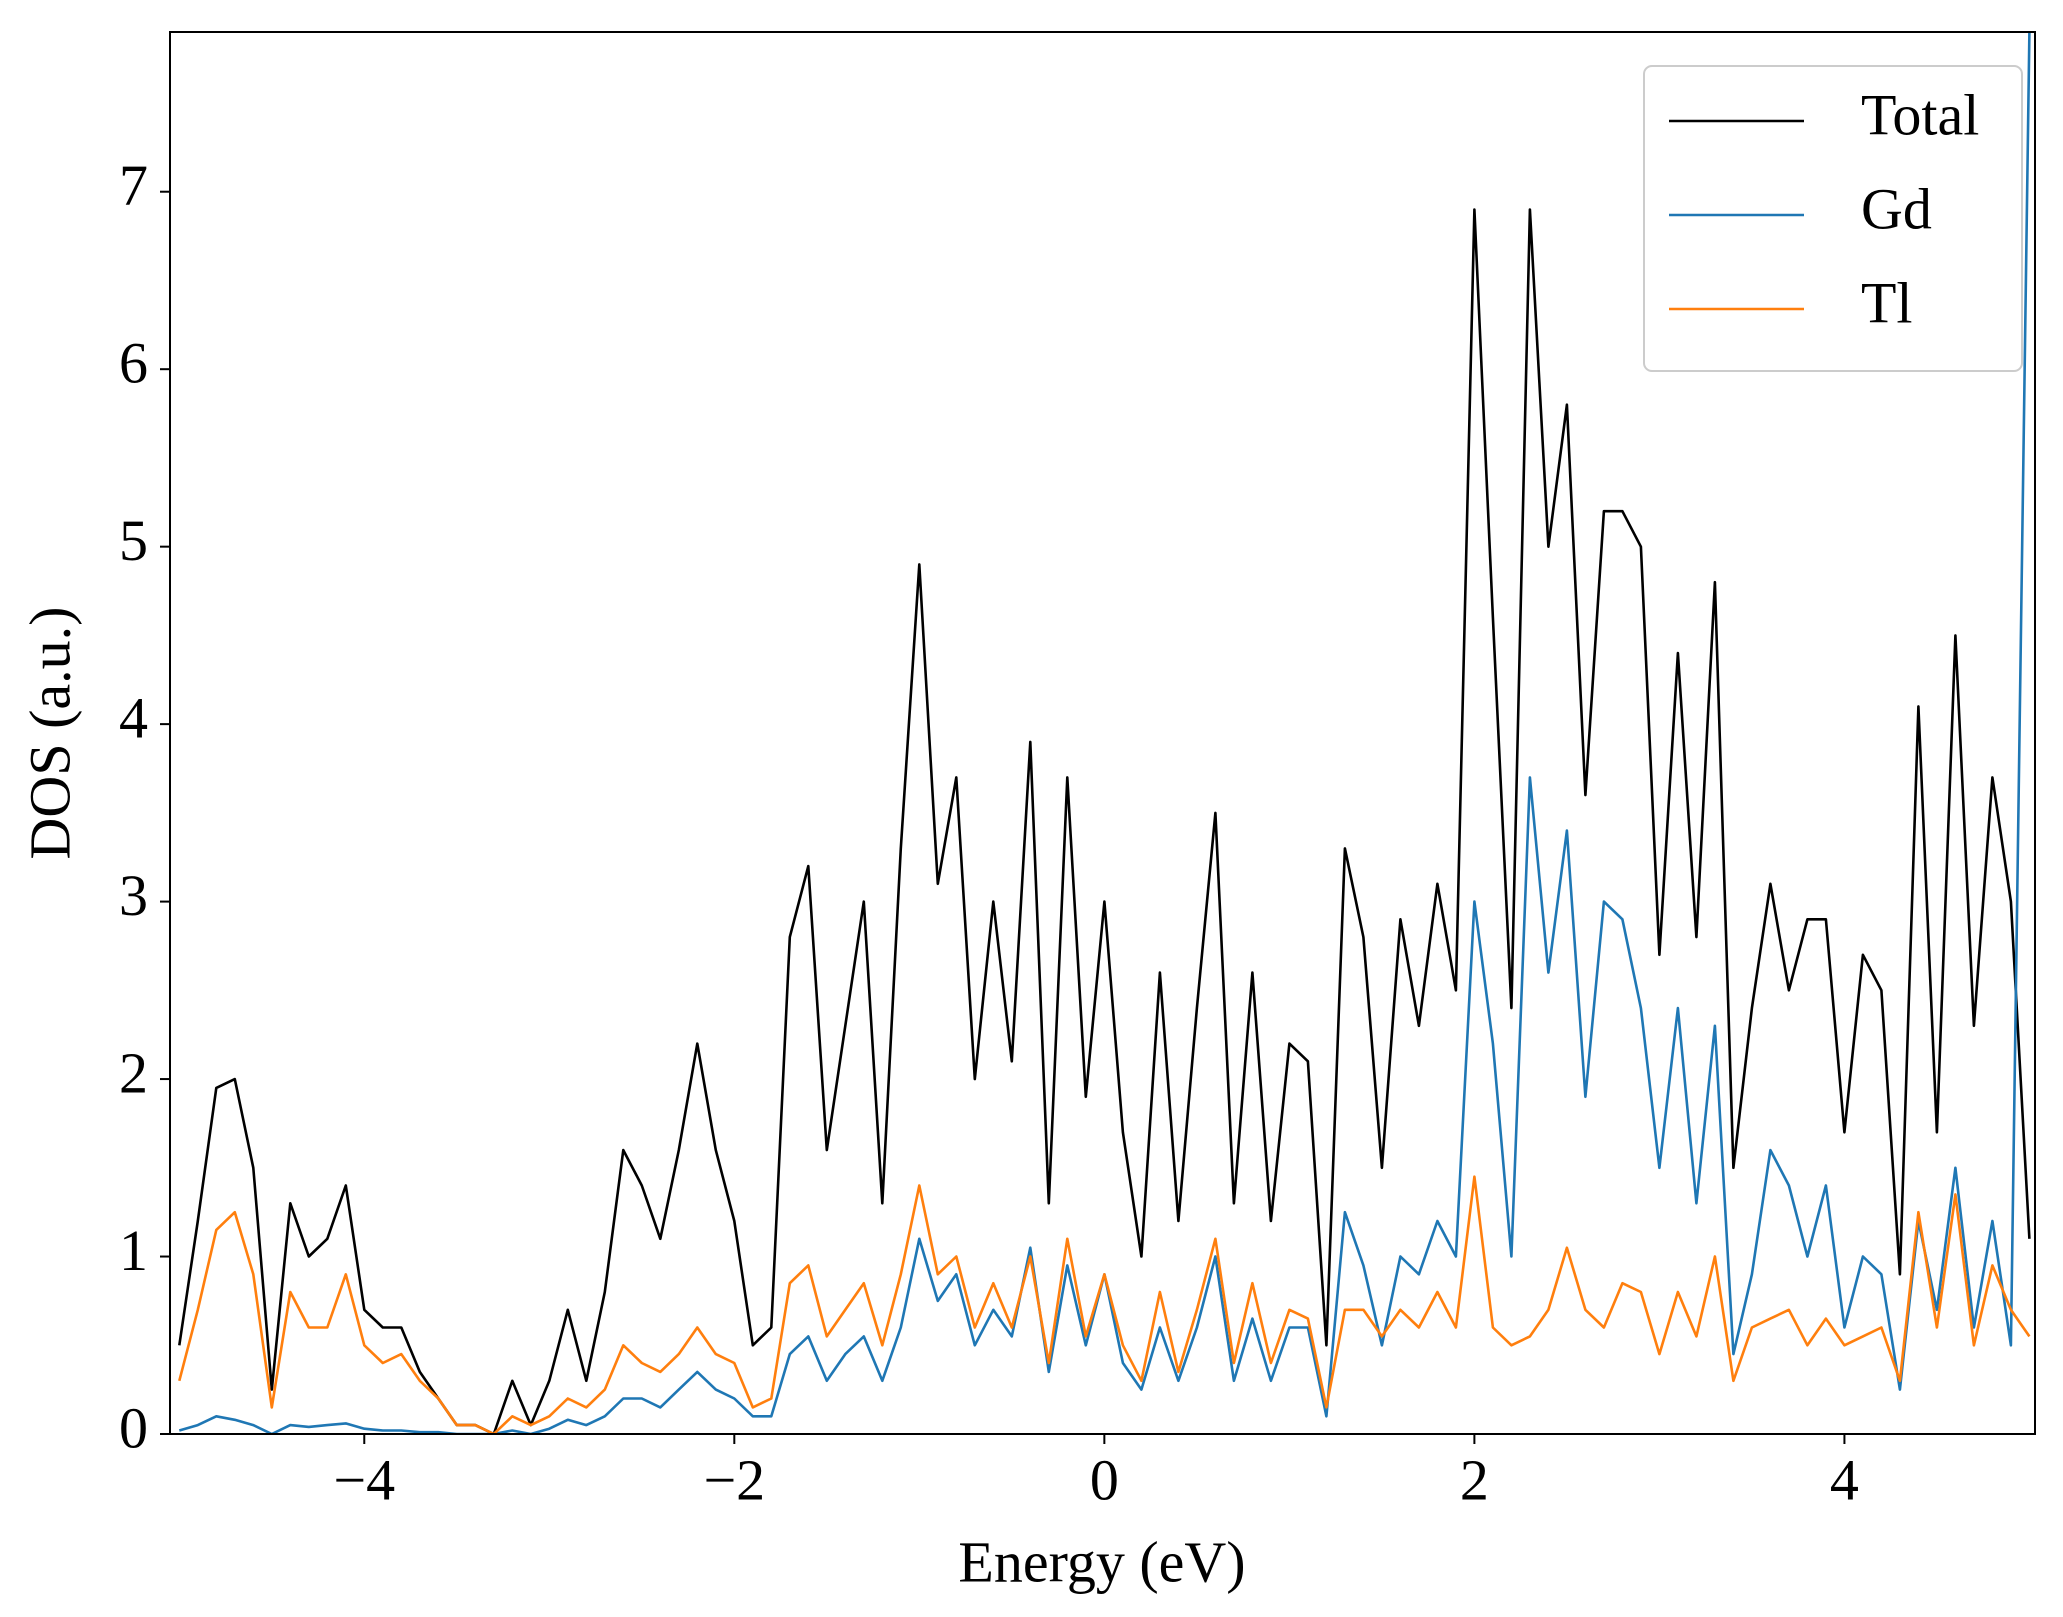  I want to click on y-tick-label: 3, so click(133, 895).